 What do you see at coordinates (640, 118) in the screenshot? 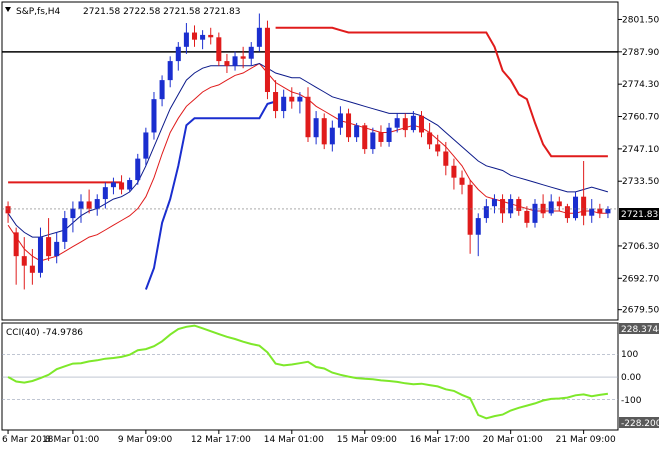
I see `price-tick-label: 2760.70` at bounding box center [640, 118].